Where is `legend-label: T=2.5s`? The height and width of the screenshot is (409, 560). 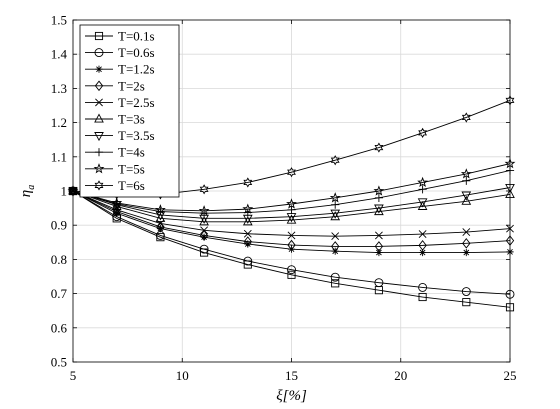
legend-label: T=2.5s is located at coordinates (136, 102).